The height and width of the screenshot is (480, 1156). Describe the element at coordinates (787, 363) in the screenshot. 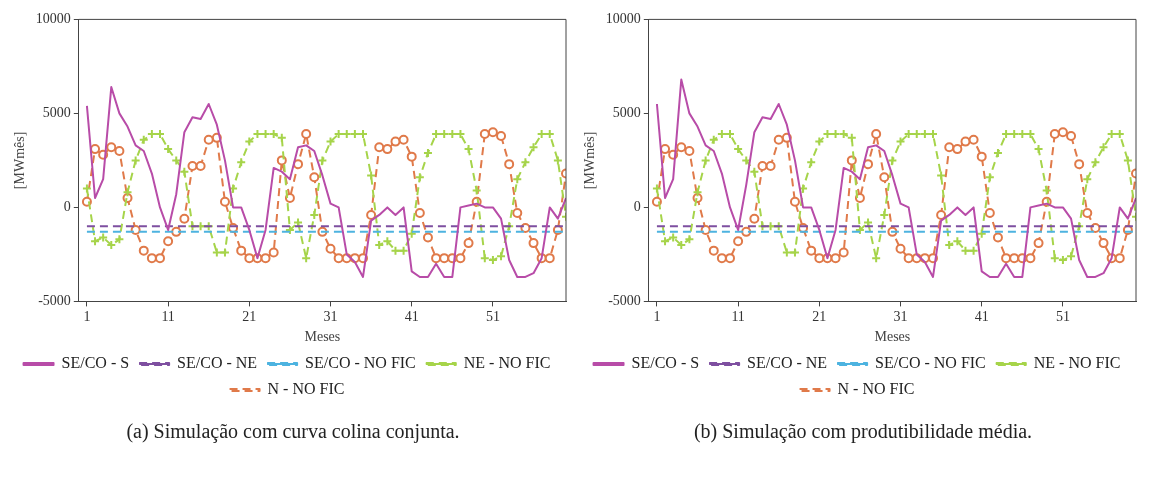

I see `legend-label: SE/CO - NE` at that location.